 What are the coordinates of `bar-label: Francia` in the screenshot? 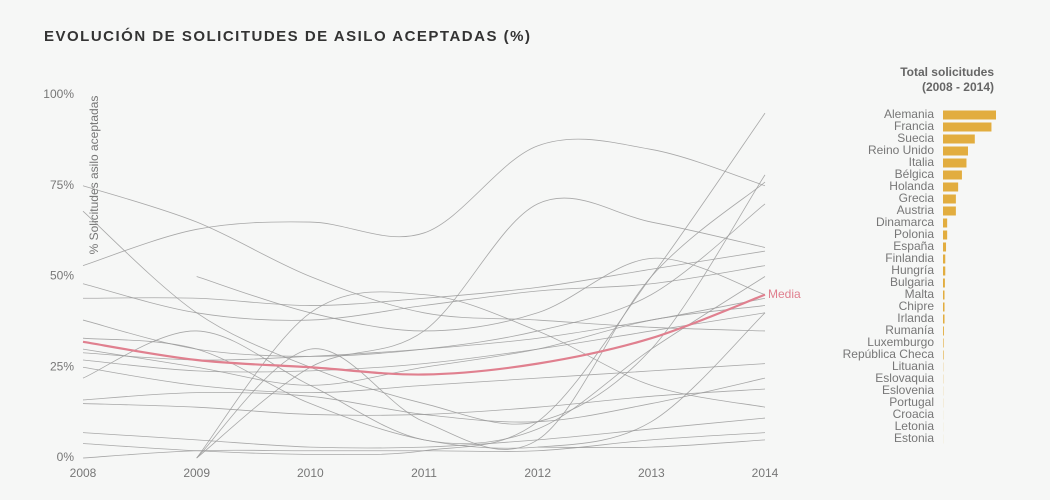 It's located at (914, 126).